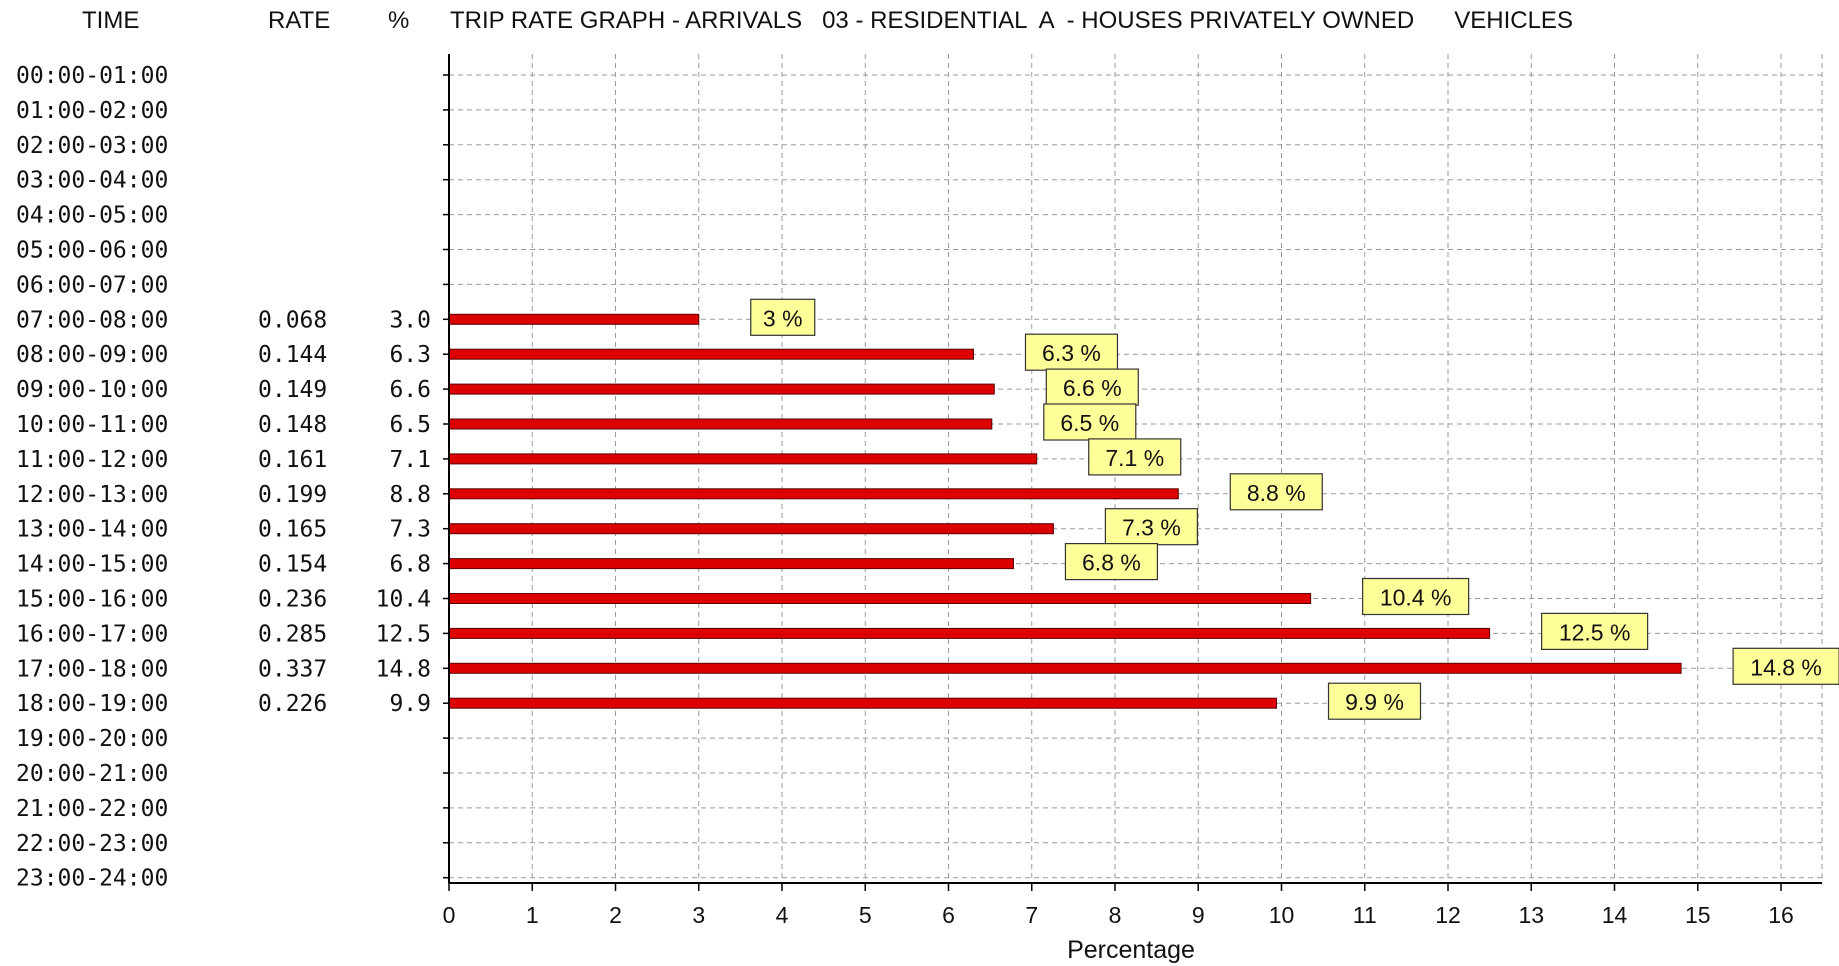 The height and width of the screenshot is (966, 1839). I want to click on time-label: 19:00-20:00, so click(92, 739).